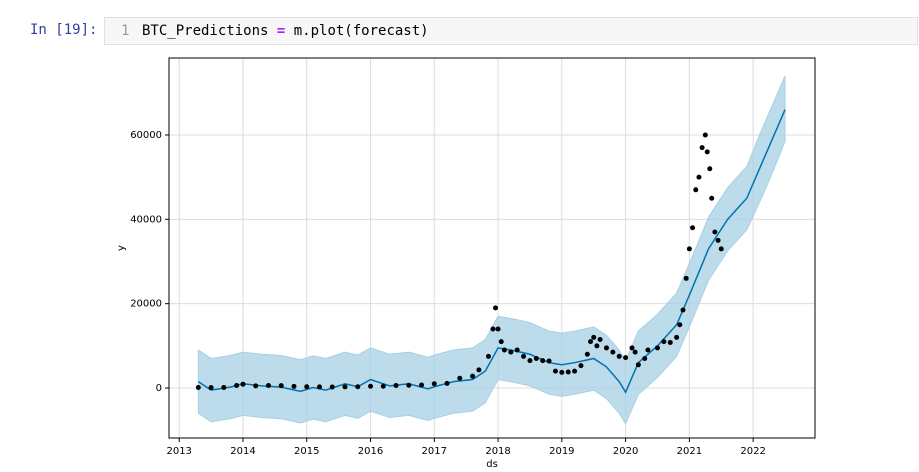 The height and width of the screenshot is (472, 919). What do you see at coordinates (306, 451) in the screenshot?
I see `x-tick-label: 2015` at bounding box center [306, 451].